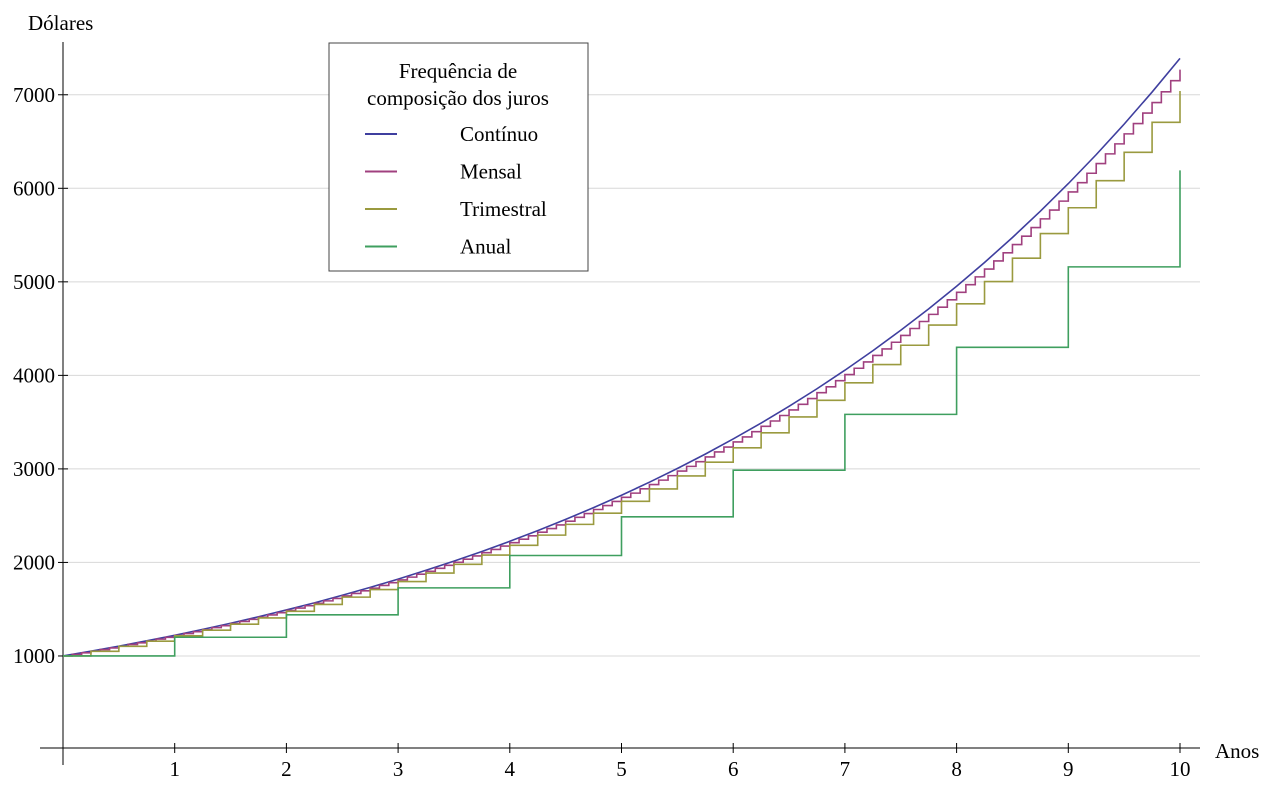  I want to click on legend-label: Anual, so click(485, 247).